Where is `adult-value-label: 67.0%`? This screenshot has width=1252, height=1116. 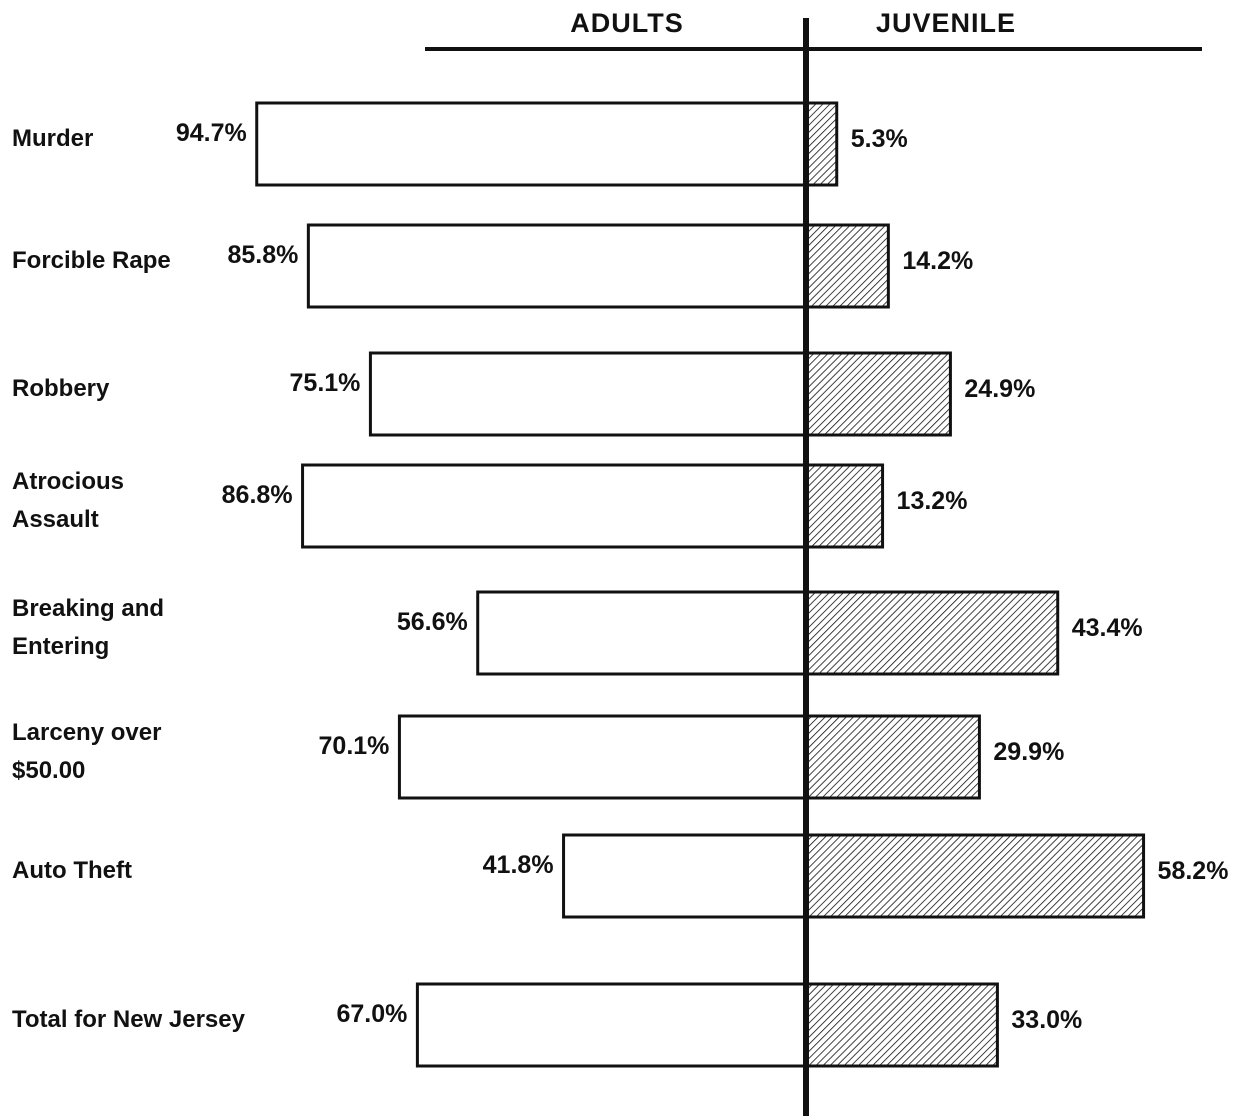
adult-value-label: 67.0% is located at coordinates (372, 1014).